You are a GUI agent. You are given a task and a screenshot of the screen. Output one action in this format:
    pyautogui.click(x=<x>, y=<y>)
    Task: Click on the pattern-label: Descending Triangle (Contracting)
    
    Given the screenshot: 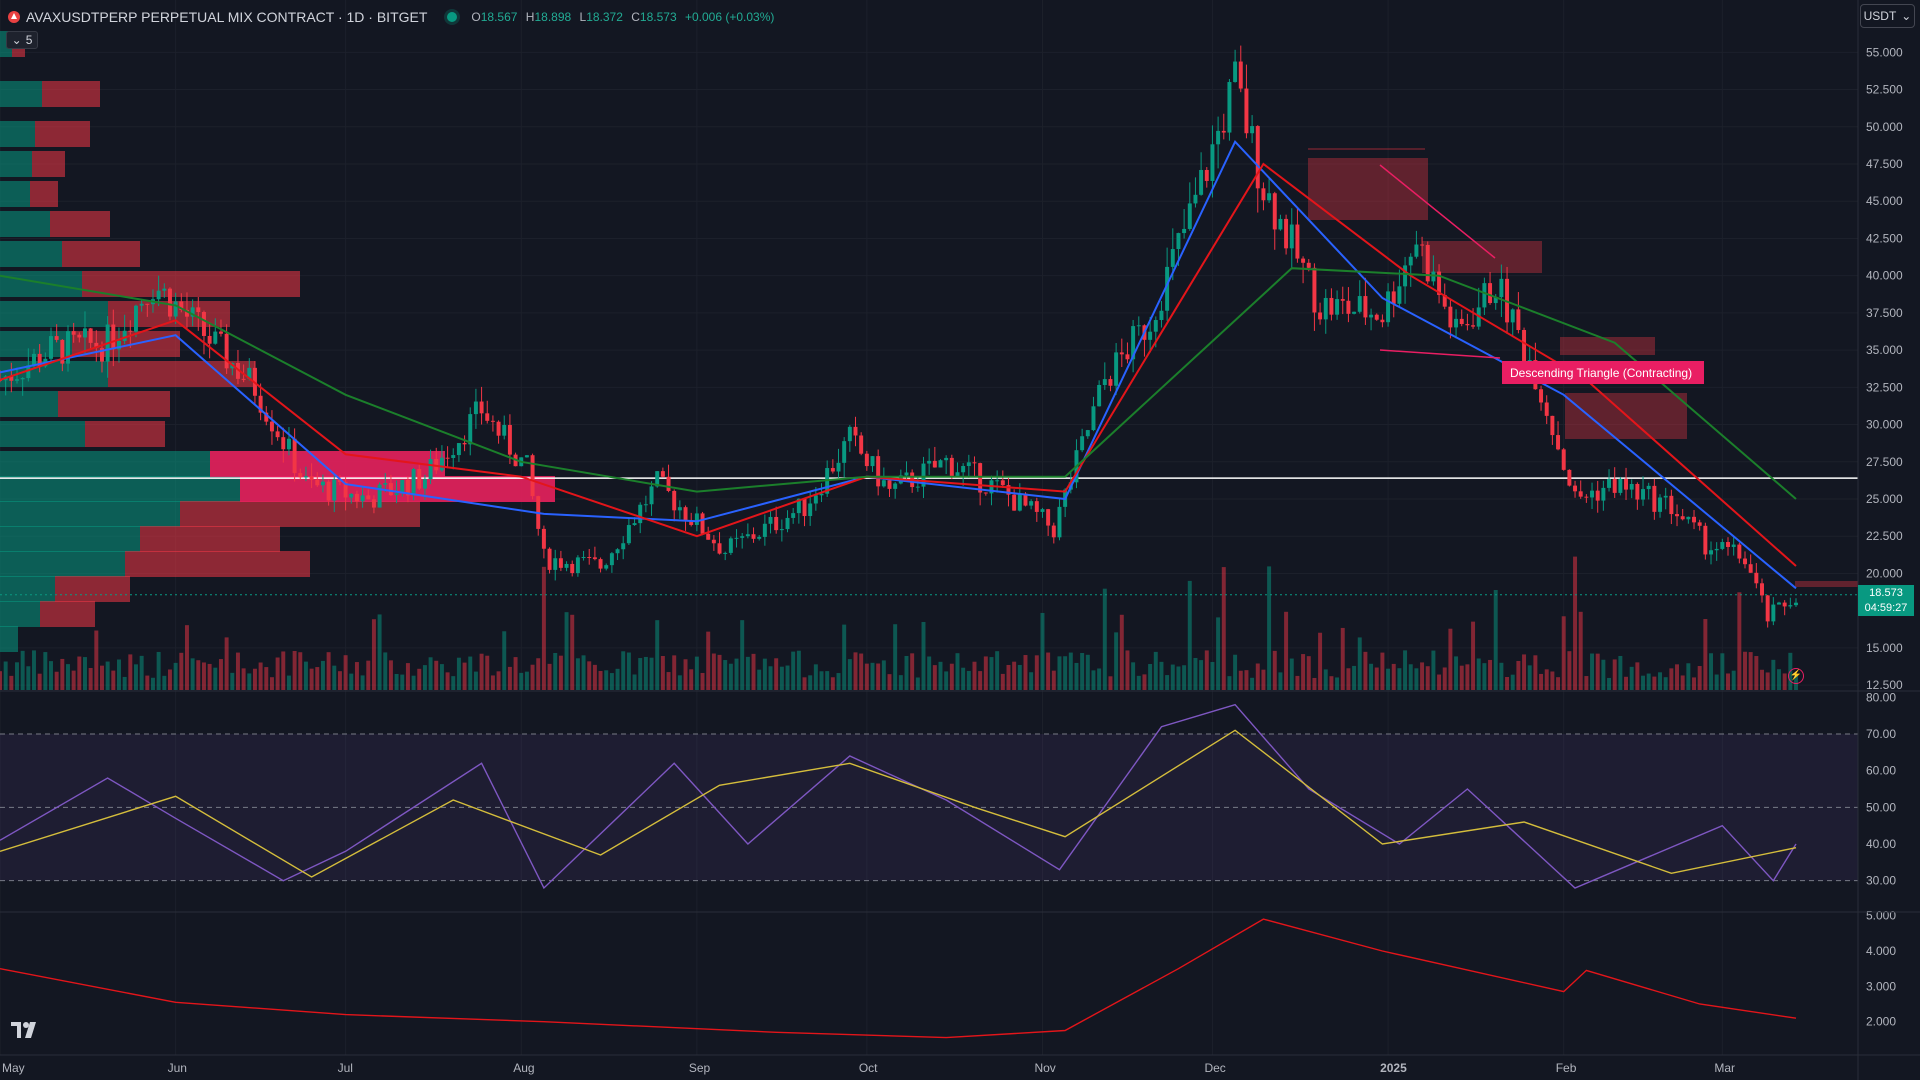 What is the action you would take?
    pyautogui.click(x=1603, y=372)
    